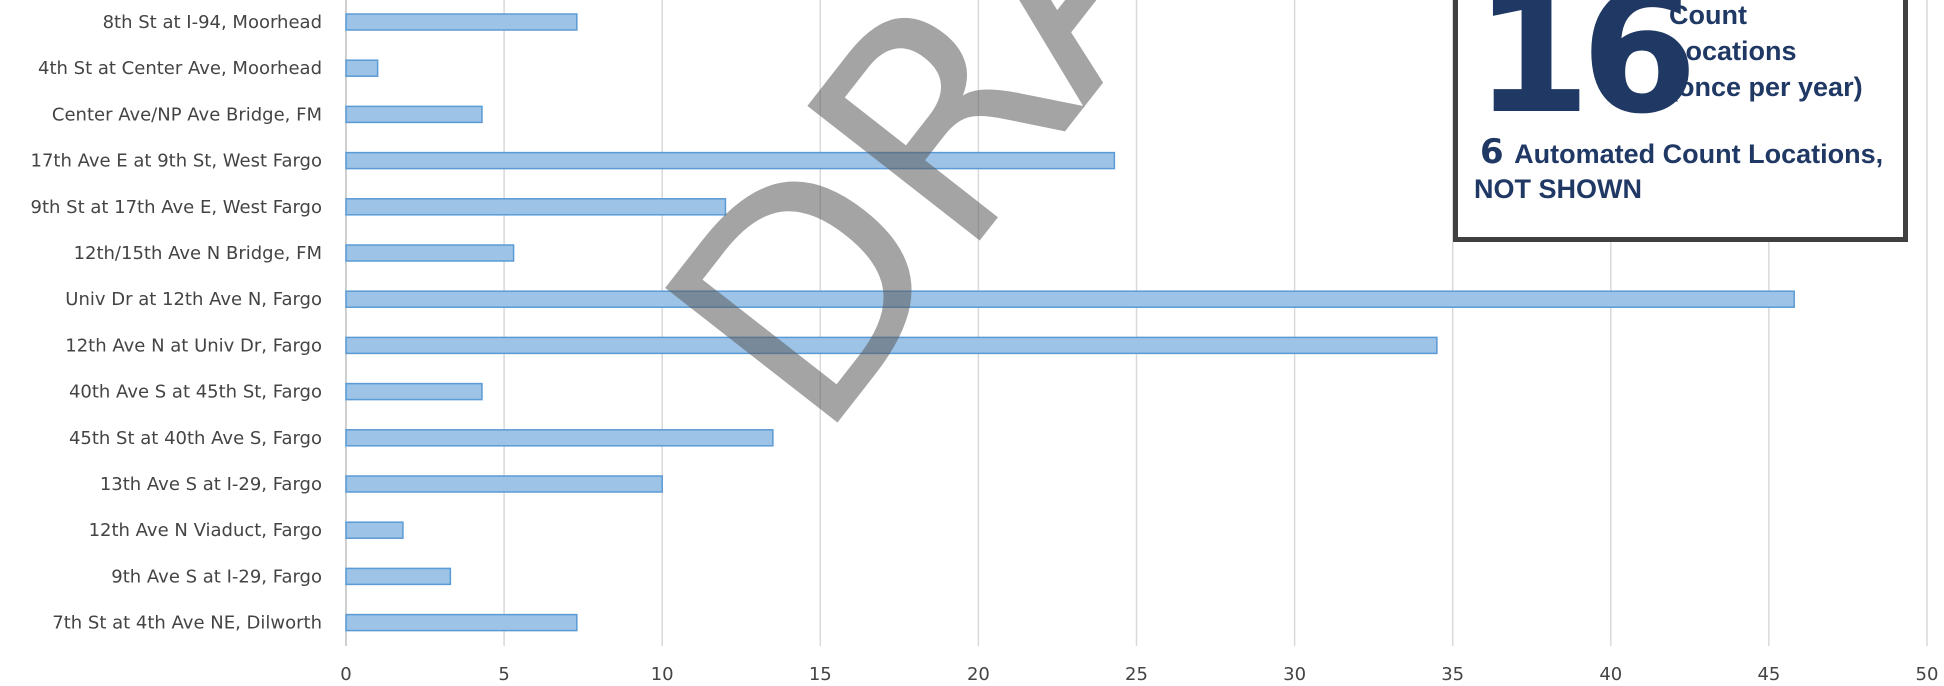 The height and width of the screenshot is (686, 1944). I want to click on count-locations-label: Count Locations (once per year), so click(1789, 52).